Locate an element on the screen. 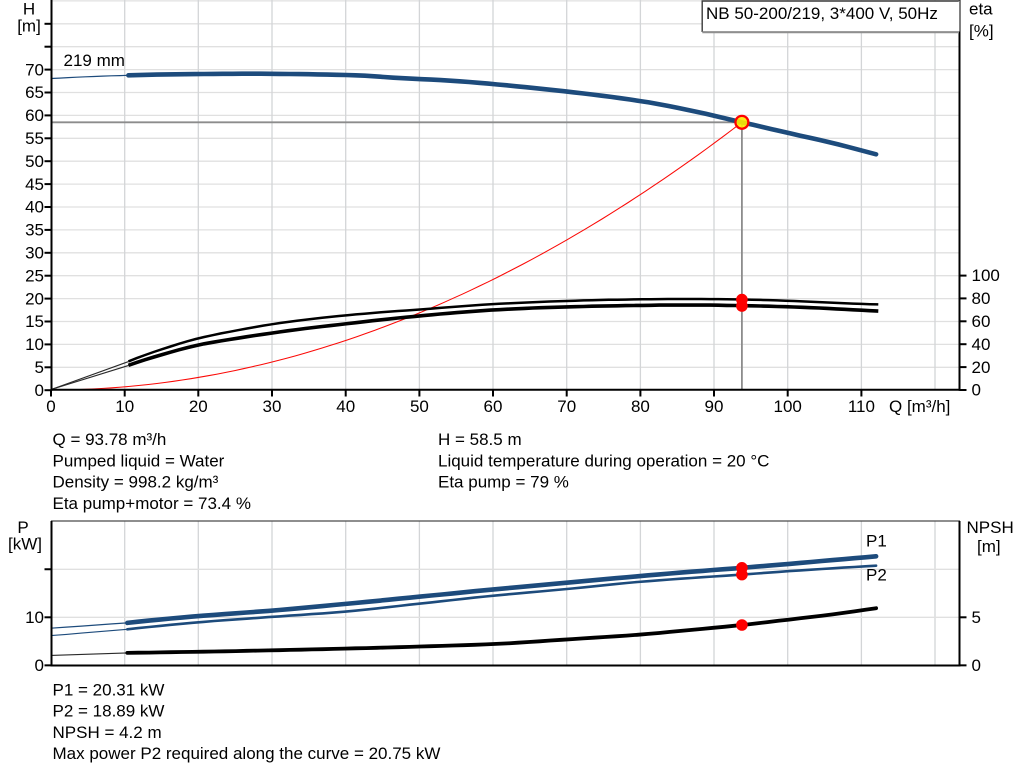  svg-text: eta is located at coordinates (981, 9).